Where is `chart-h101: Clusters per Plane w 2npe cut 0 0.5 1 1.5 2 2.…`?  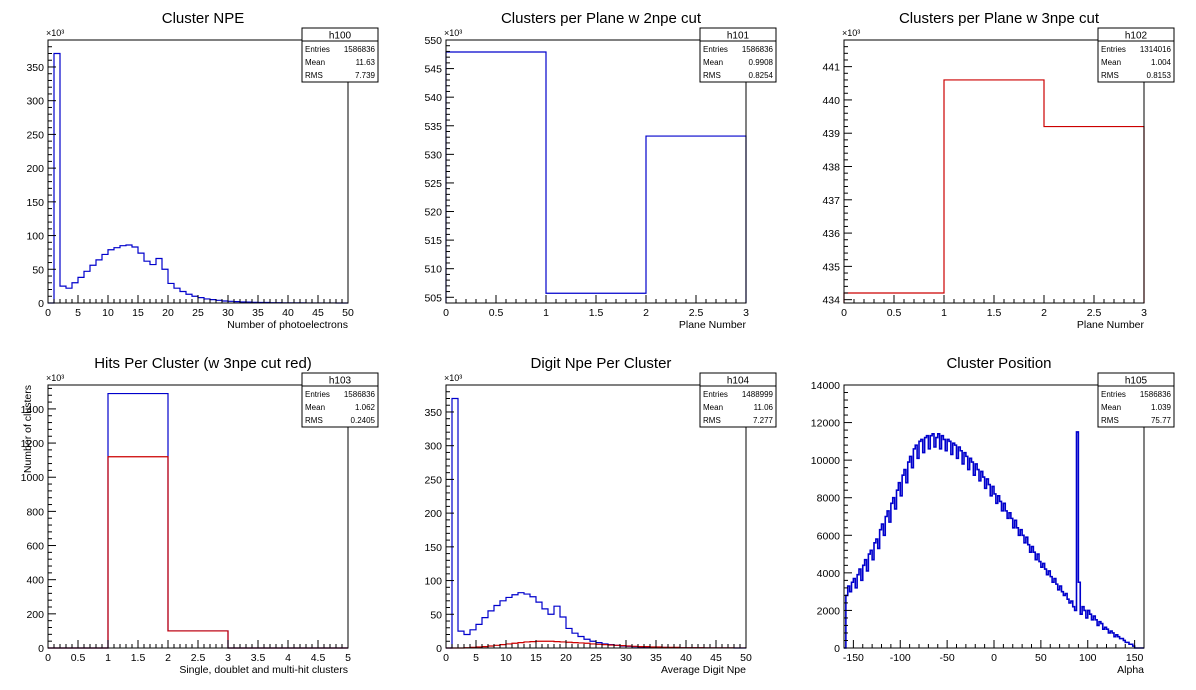
chart-h101: Clusters per Plane w 2npe cut 0 0.5 1 1.5 2 2.… is located at coordinates (600, 170).